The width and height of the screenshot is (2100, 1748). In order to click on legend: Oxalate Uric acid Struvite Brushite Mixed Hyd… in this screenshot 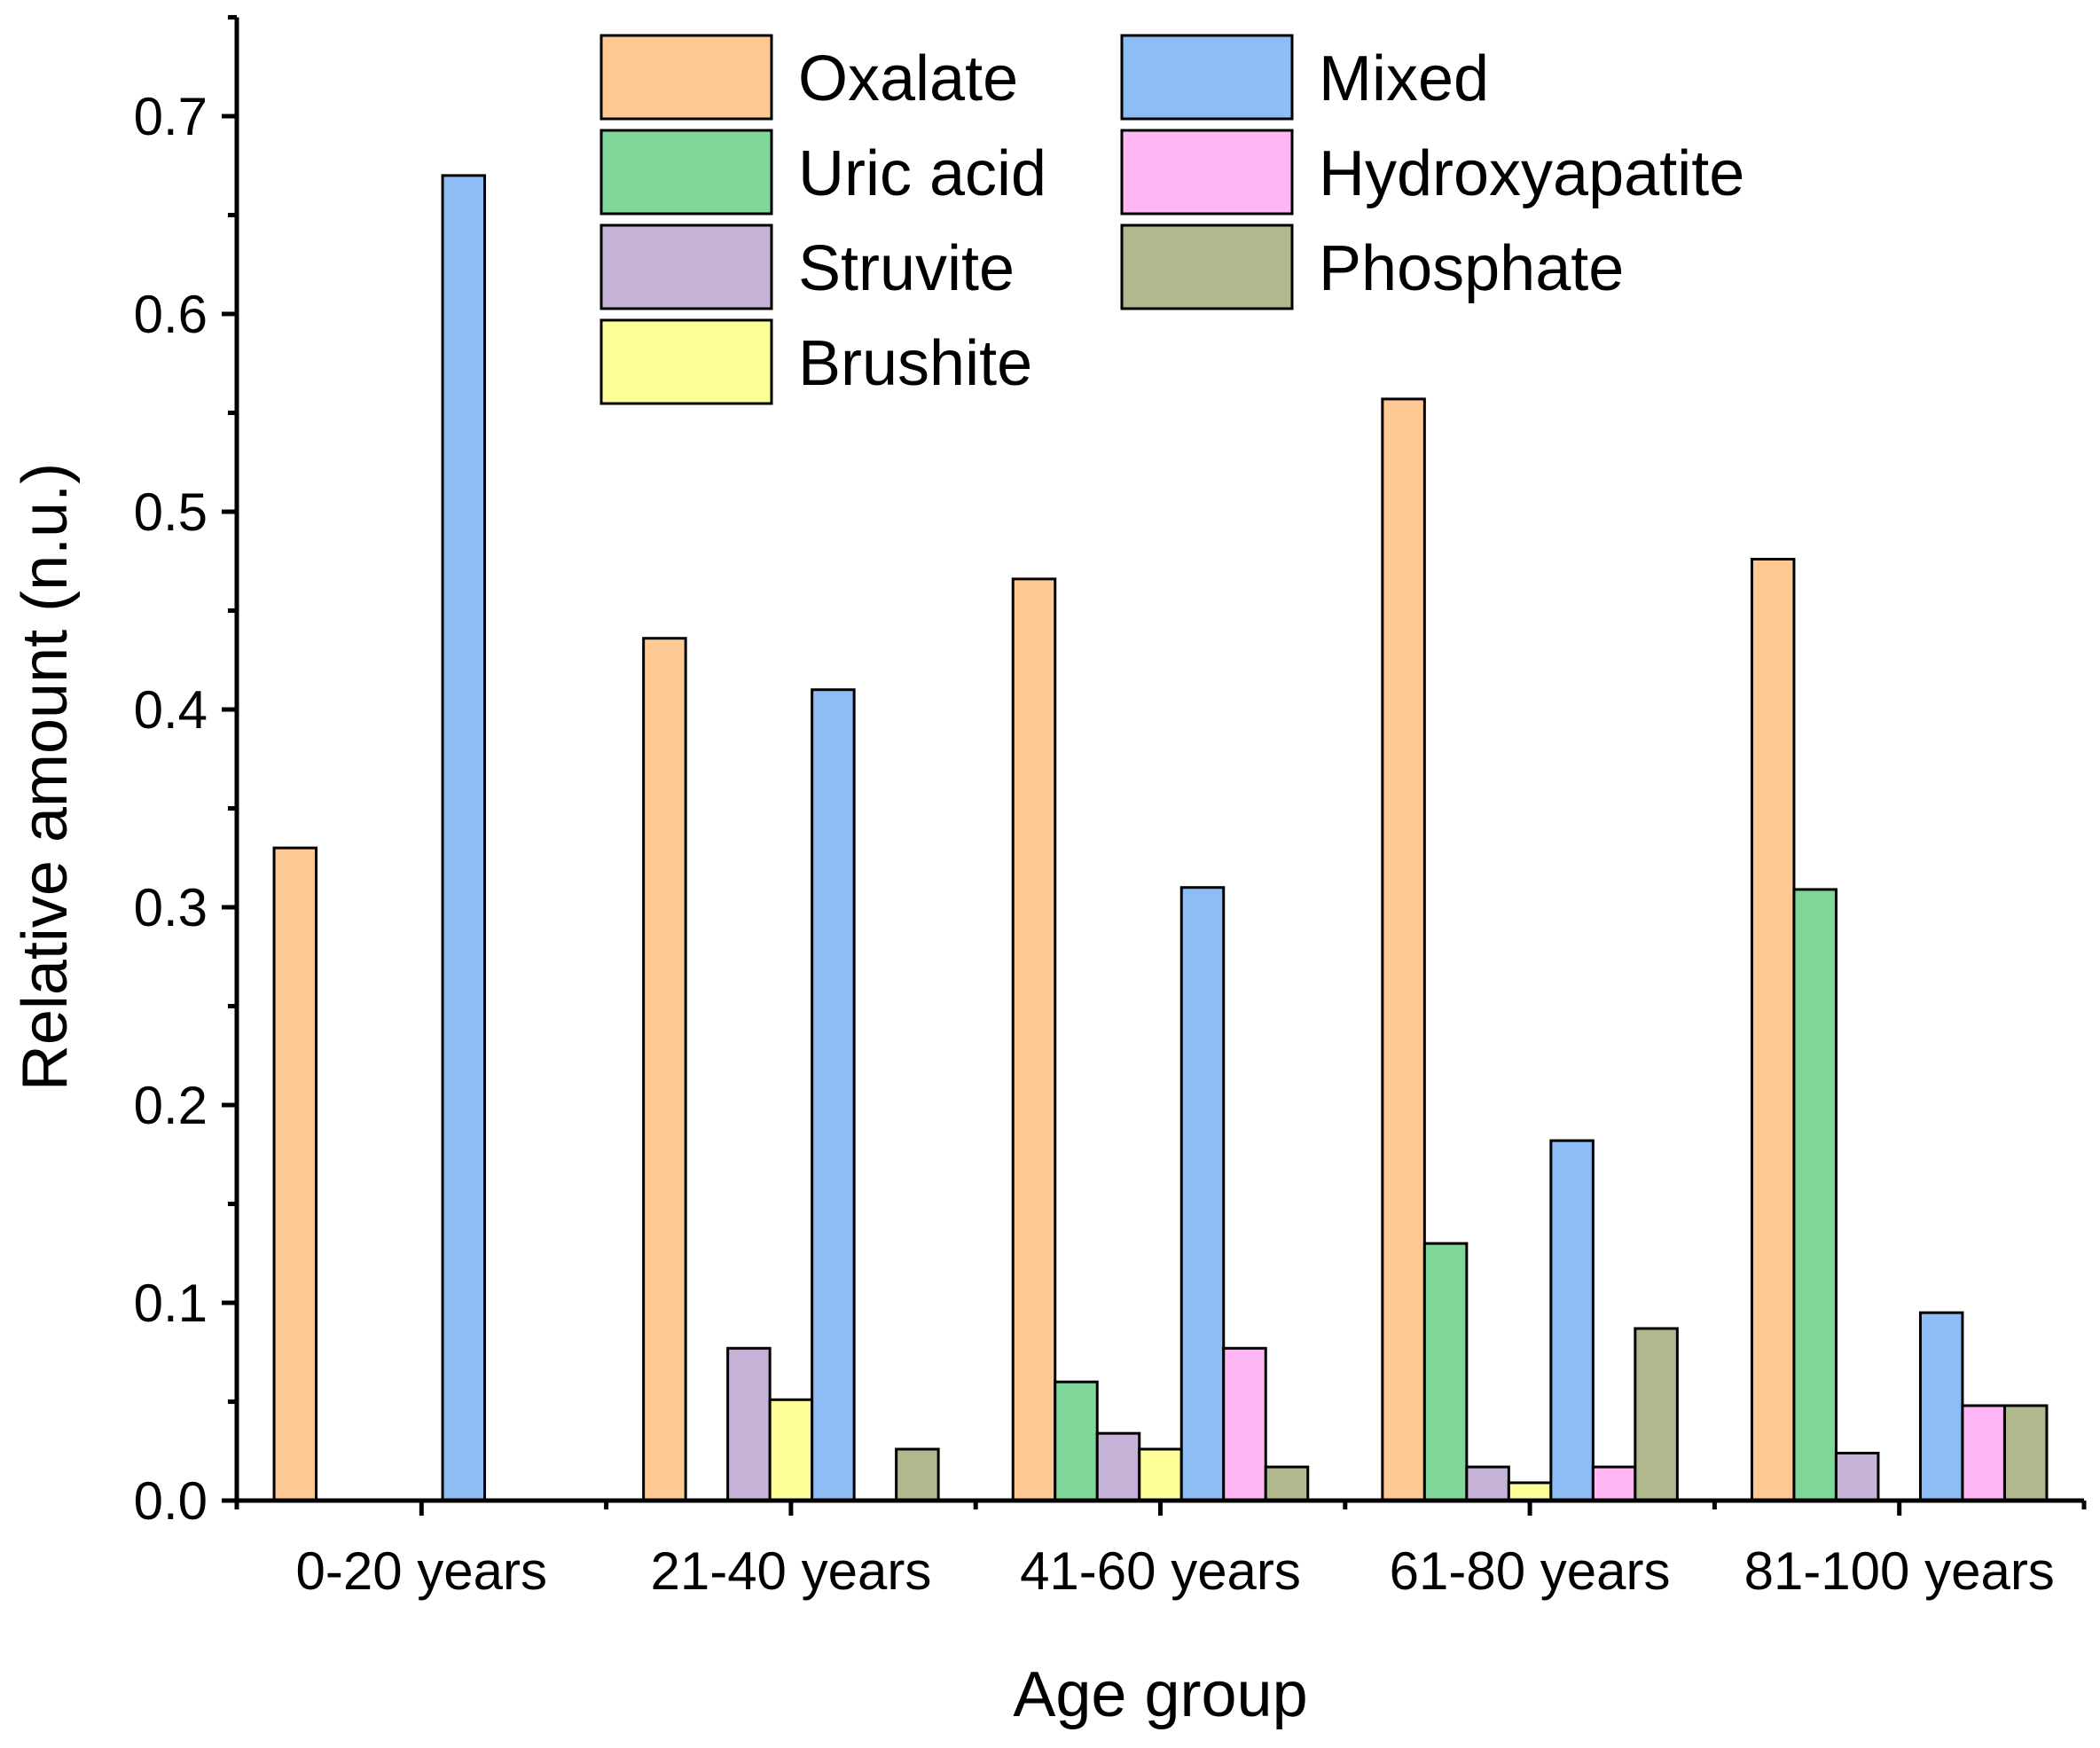, I will do `click(1171, 219)`.